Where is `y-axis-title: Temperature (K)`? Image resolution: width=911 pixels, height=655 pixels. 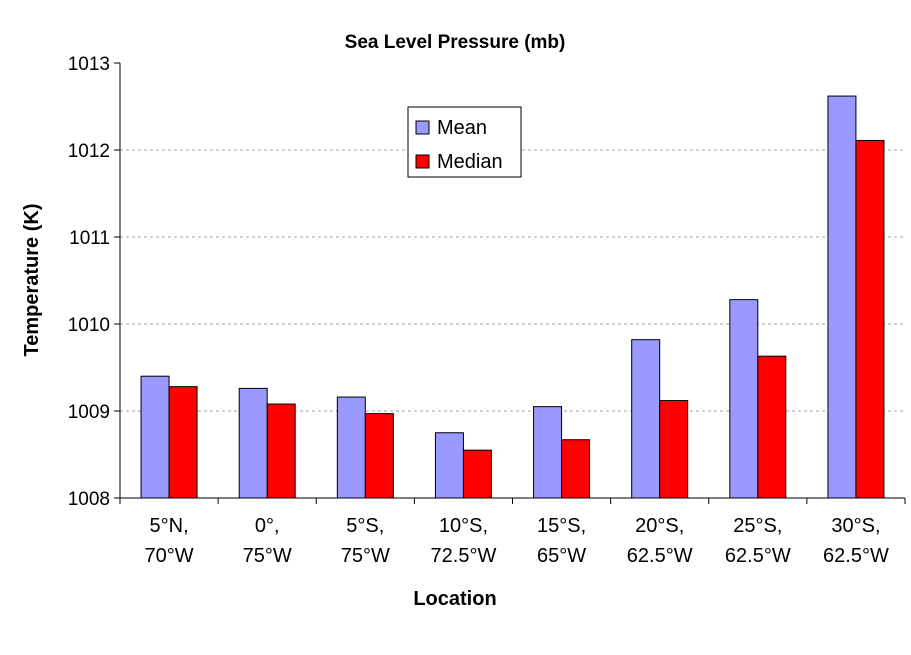
y-axis-title: Temperature (K) is located at coordinates (32, 280).